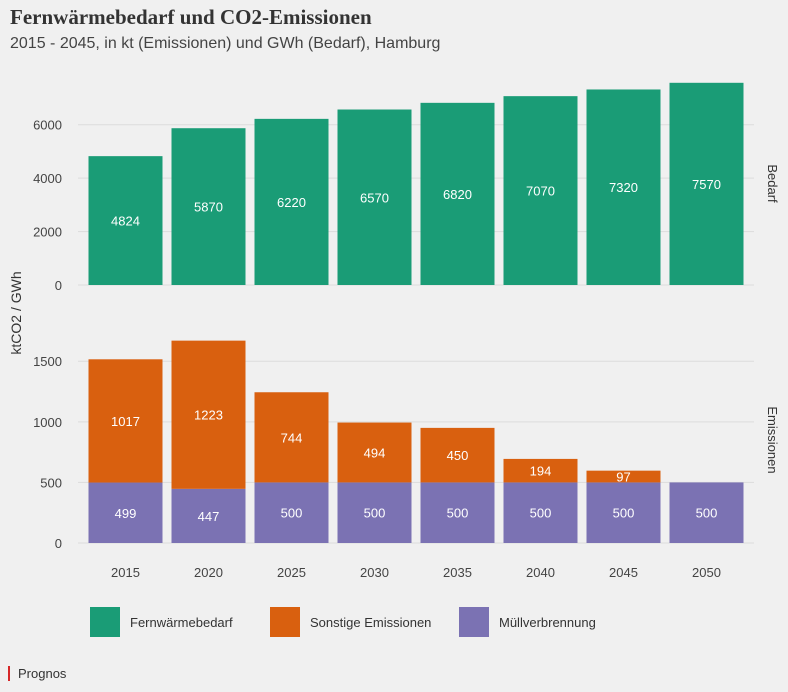 This screenshot has height=692, width=788. I want to click on data-label-muellverbrennung-2040: 500, so click(541, 513).